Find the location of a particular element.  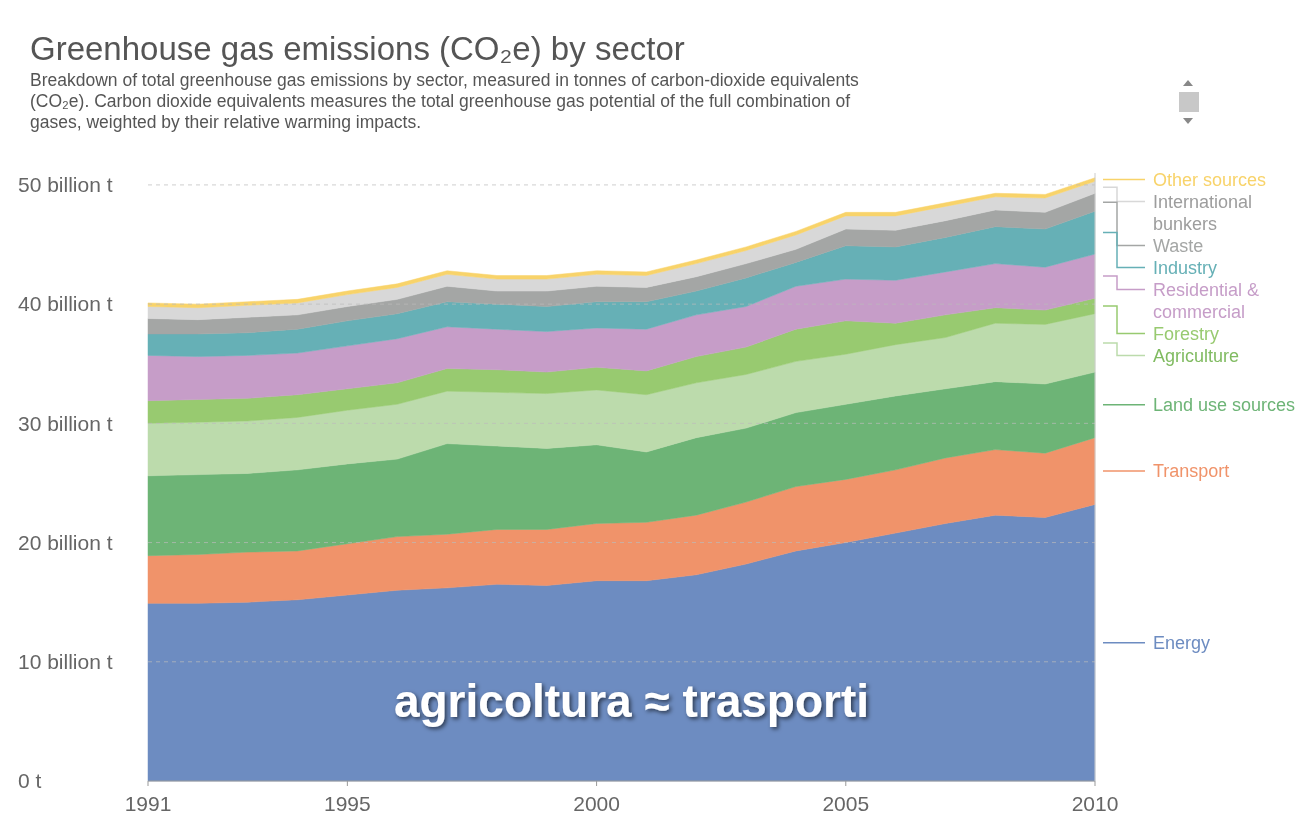

text: Waste is located at coordinates (1178, 245).